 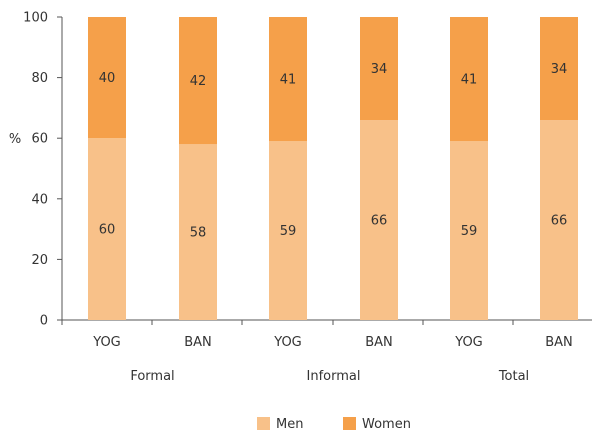 I want to click on y-tick-label: 100, so click(x=35, y=18).